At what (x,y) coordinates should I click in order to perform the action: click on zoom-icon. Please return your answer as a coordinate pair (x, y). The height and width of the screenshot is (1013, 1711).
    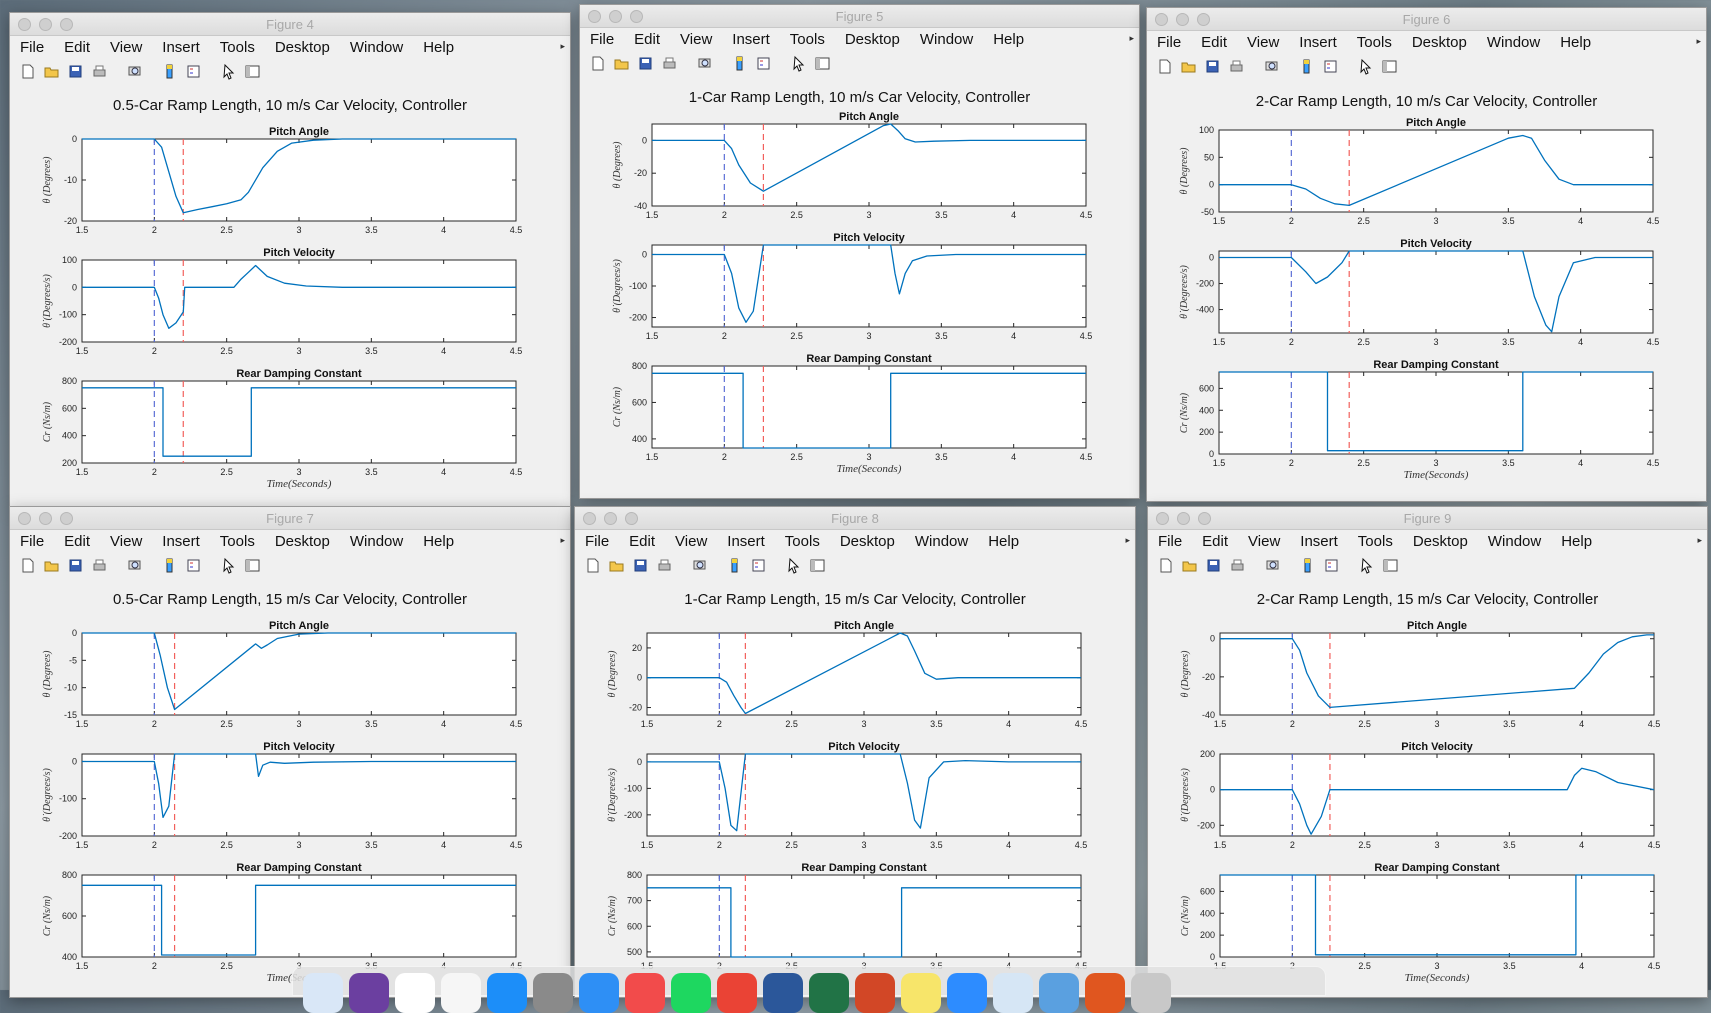
    Looking at the image, I should click on (967, 993).